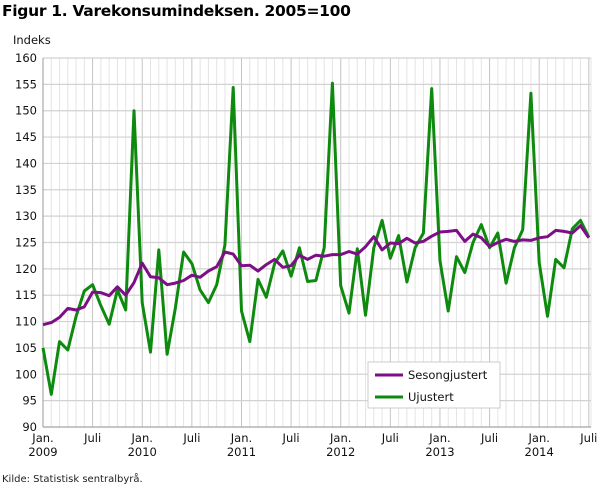 This screenshot has width=610, height=488. Describe the element at coordinates (42, 452) in the screenshot. I see `x-tick-year-label: 2009` at that location.